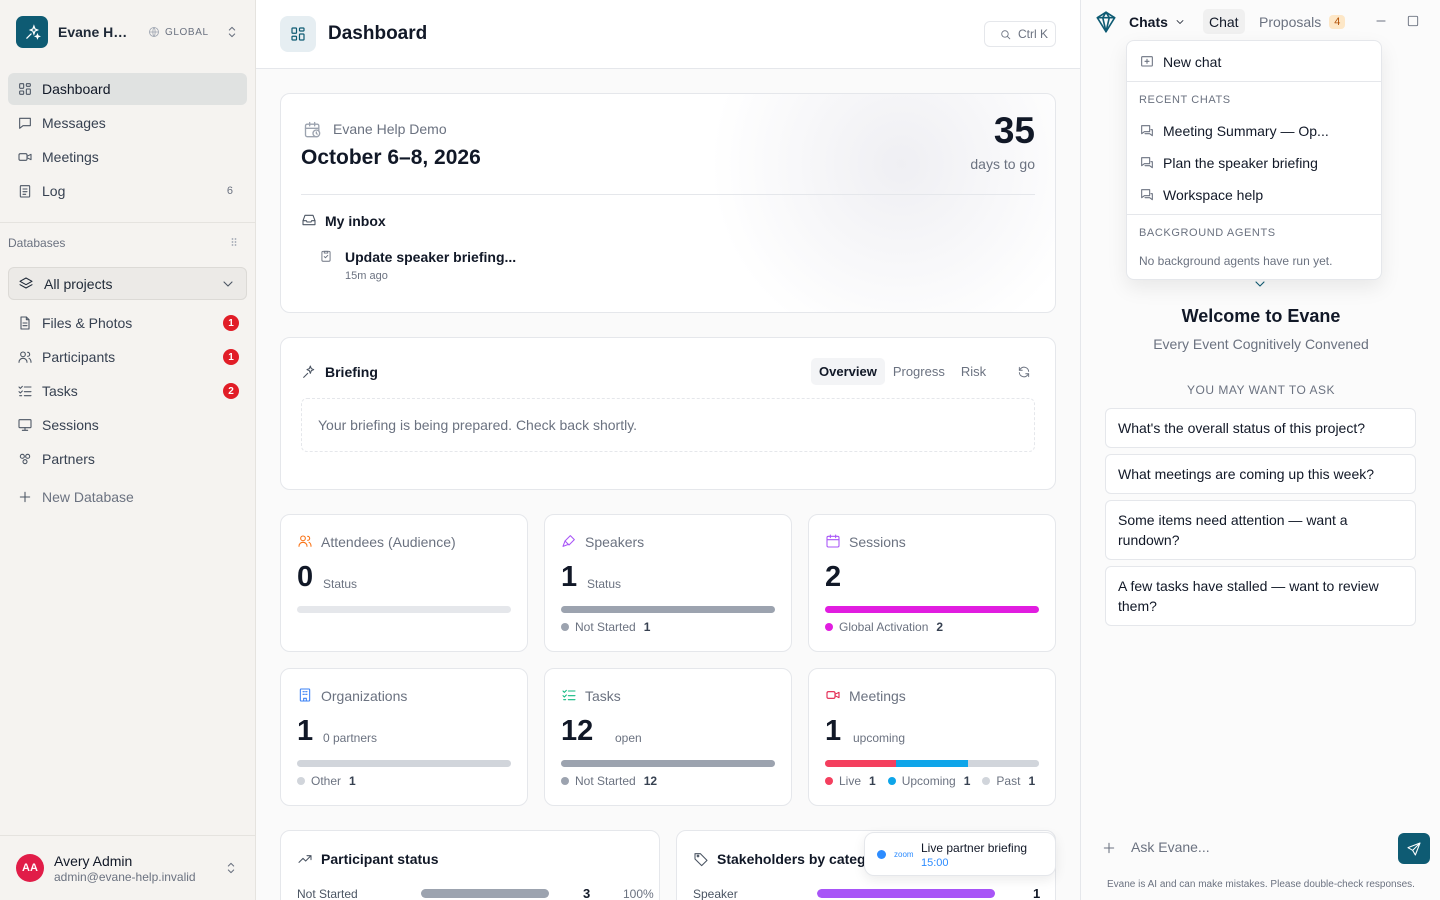 Image resolution: width=1440 pixels, height=900 pixels. Describe the element at coordinates (350, 738) in the screenshot. I see `stat-subtitle: 0 partners` at that location.